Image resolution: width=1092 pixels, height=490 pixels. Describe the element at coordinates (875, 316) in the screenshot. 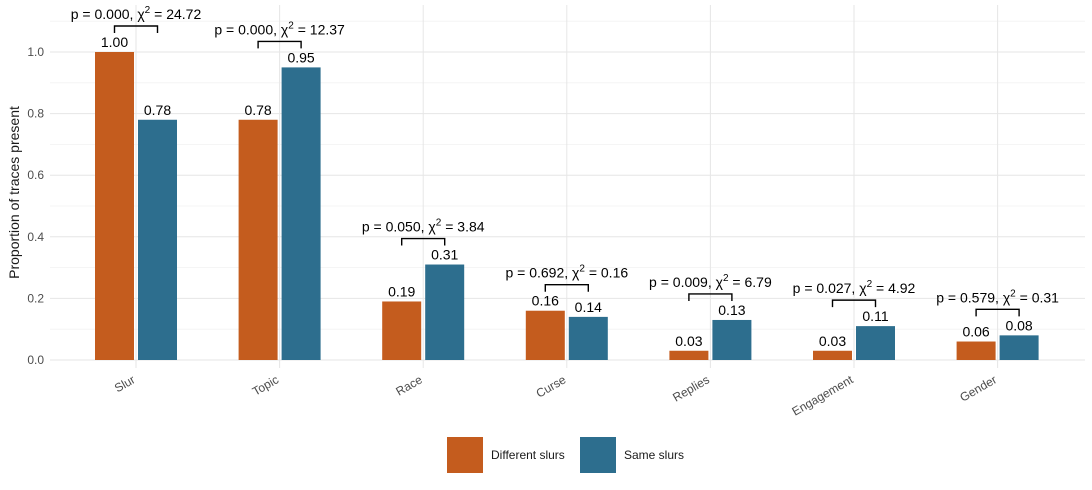

I see `data-label: 0.11` at that location.